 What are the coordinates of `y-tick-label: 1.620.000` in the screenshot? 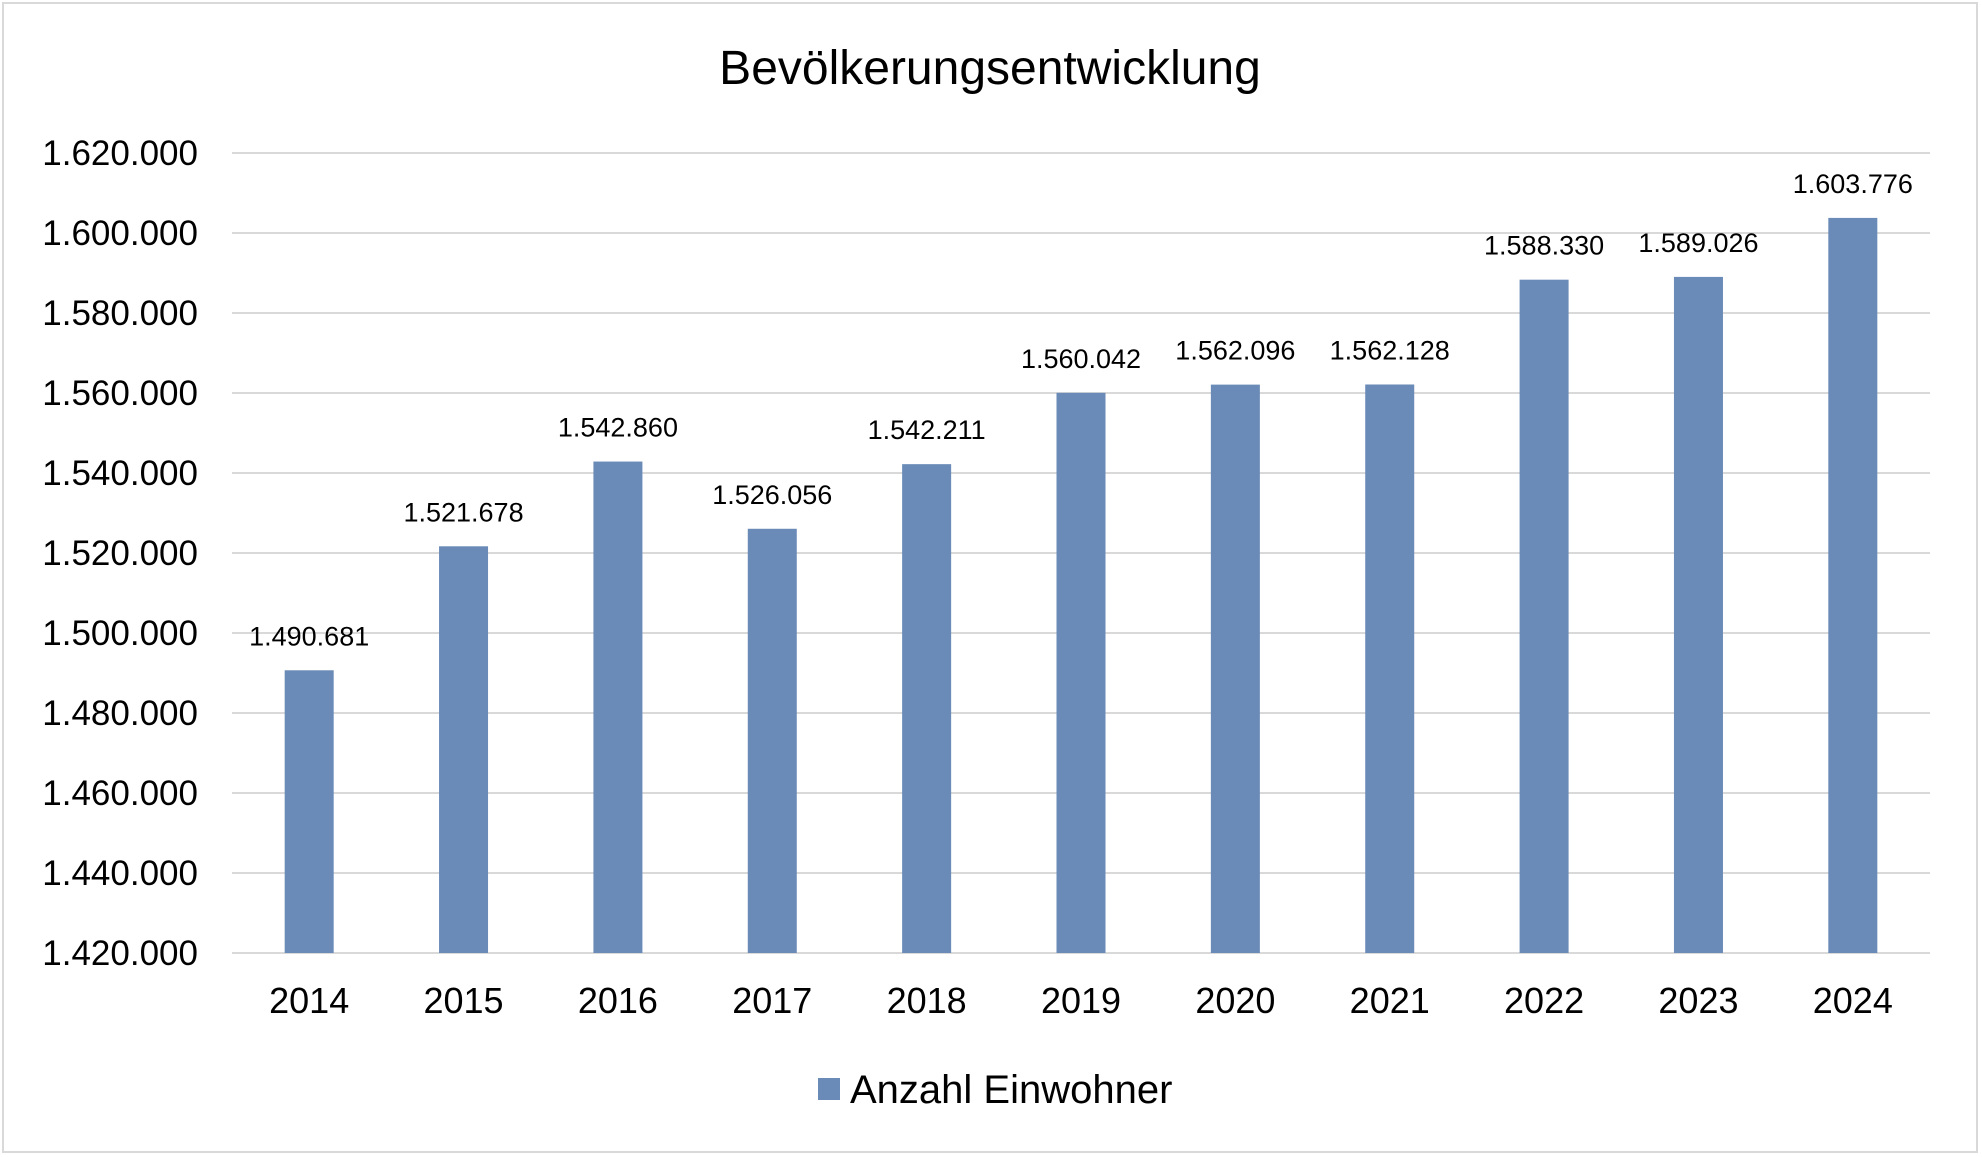 It's located at (120, 153).